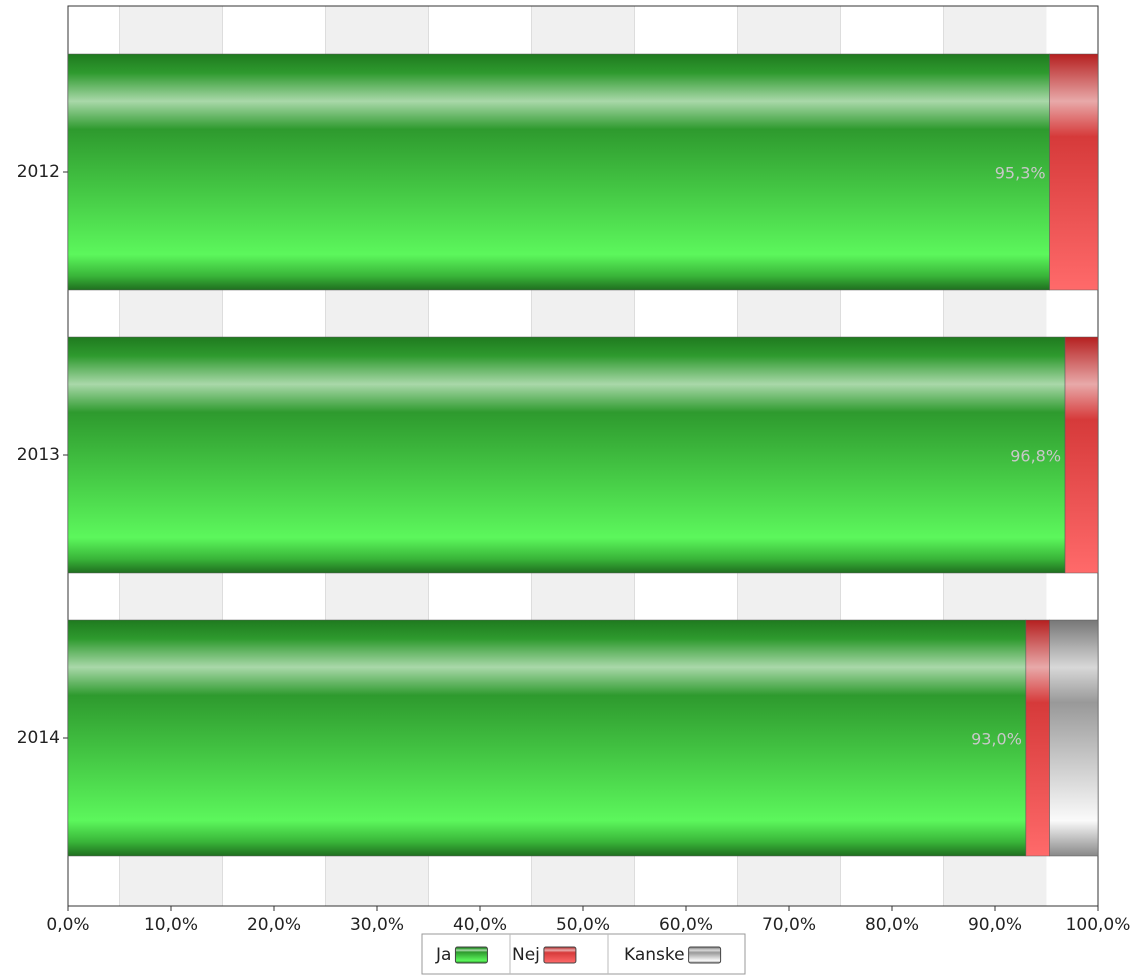  I want to click on x-tick-label: 100,0%, so click(1098, 925).